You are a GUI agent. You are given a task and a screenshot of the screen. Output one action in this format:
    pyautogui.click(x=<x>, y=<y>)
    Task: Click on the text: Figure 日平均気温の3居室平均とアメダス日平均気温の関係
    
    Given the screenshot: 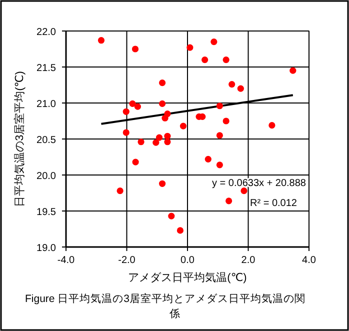 What is the action you would take?
    pyautogui.click(x=165, y=306)
    